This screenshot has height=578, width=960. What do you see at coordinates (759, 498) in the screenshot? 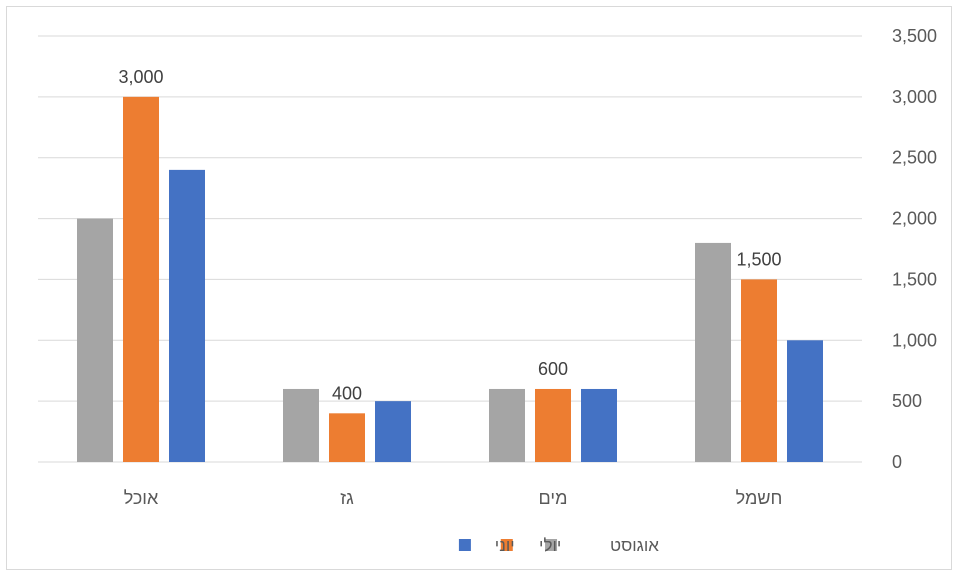
I see `category-label: חשמל` at bounding box center [759, 498].